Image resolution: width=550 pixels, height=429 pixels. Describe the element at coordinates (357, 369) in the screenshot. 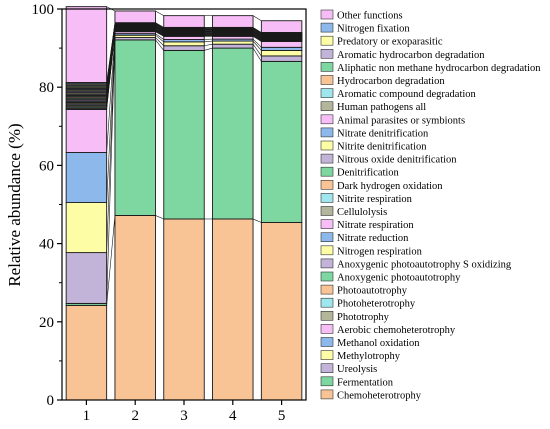

I see `legend-label: Ureolysis` at that location.